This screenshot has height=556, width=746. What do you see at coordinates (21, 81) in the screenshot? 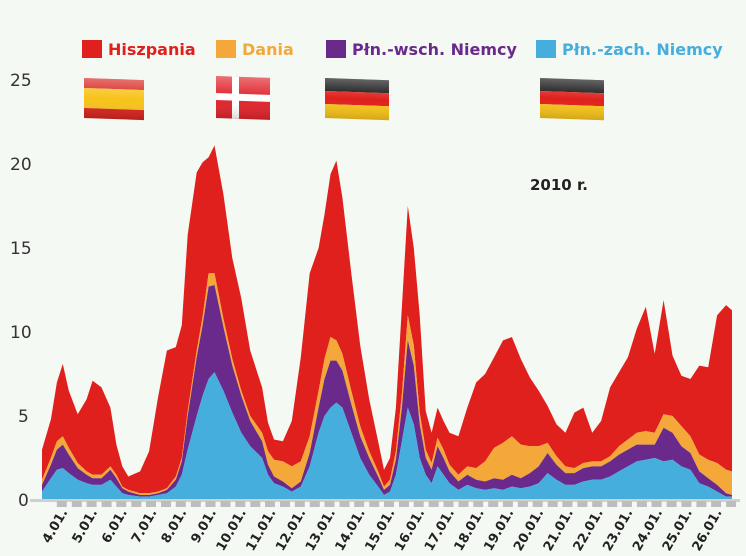
I see `y-tick-label: 25` at bounding box center [21, 81].